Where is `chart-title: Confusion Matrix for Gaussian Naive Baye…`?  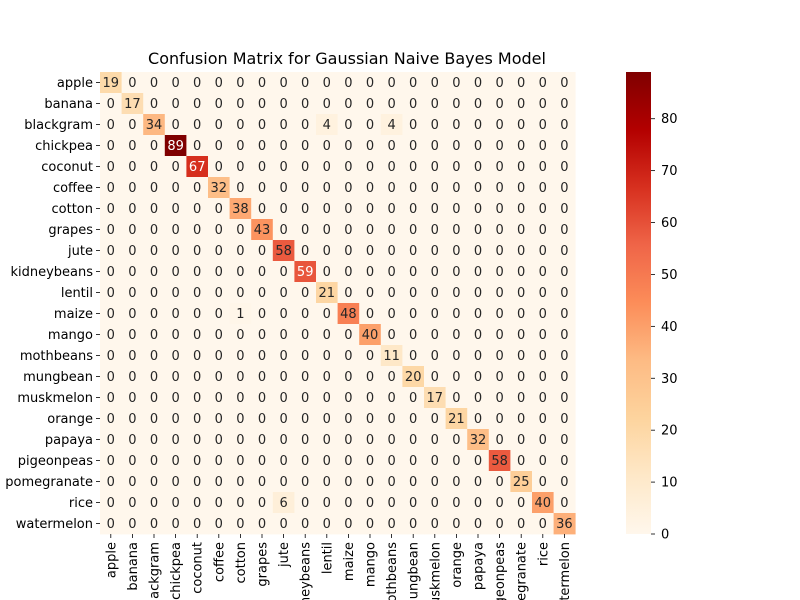 chart-title: Confusion Matrix for Gaussian Naive Baye… is located at coordinates (347, 58).